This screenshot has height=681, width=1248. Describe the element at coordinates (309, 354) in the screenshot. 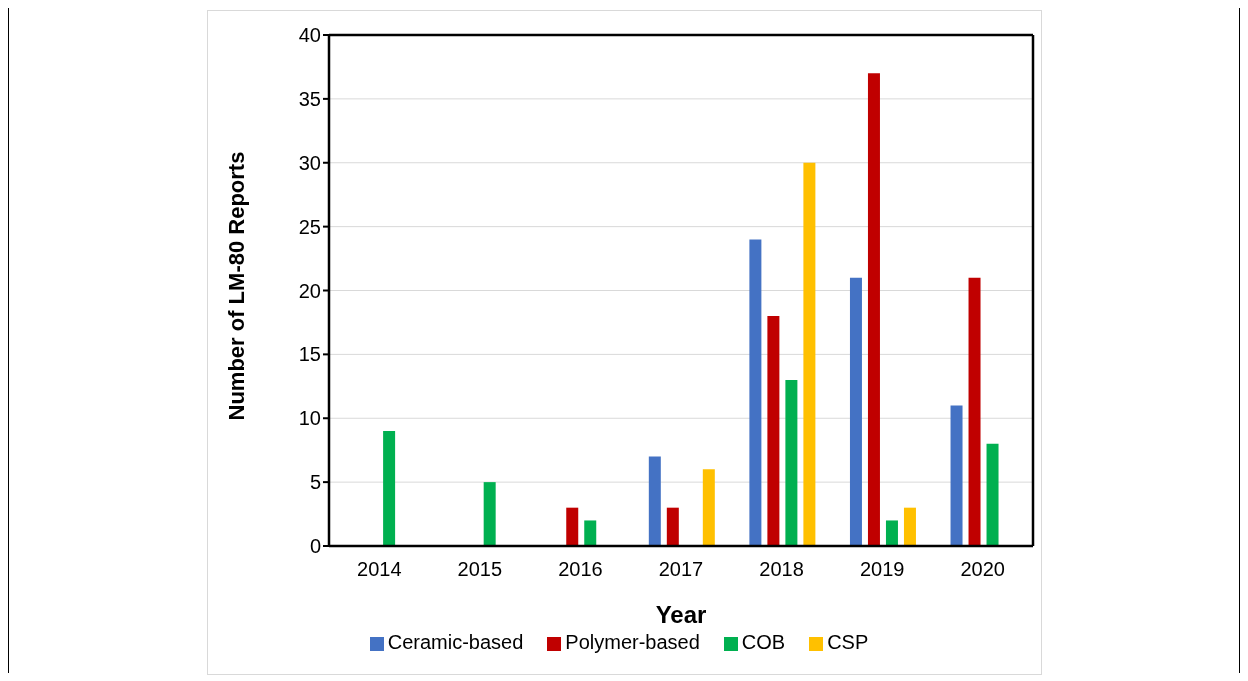

I see `y-tick-label: 15` at that location.